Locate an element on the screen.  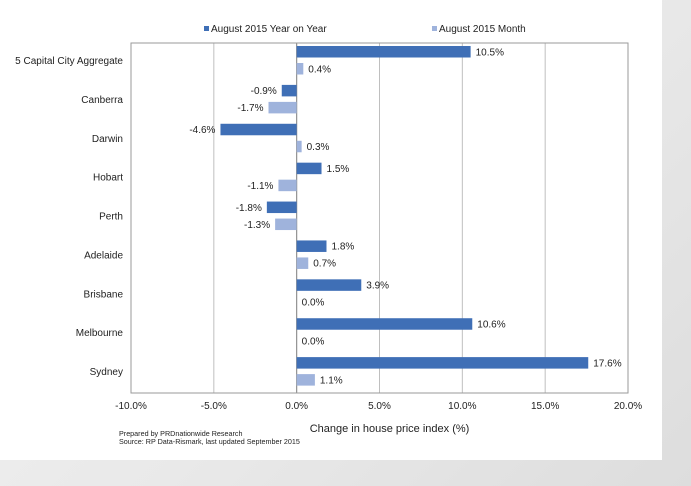
category-label: Melbourne is located at coordinates (100, 333).